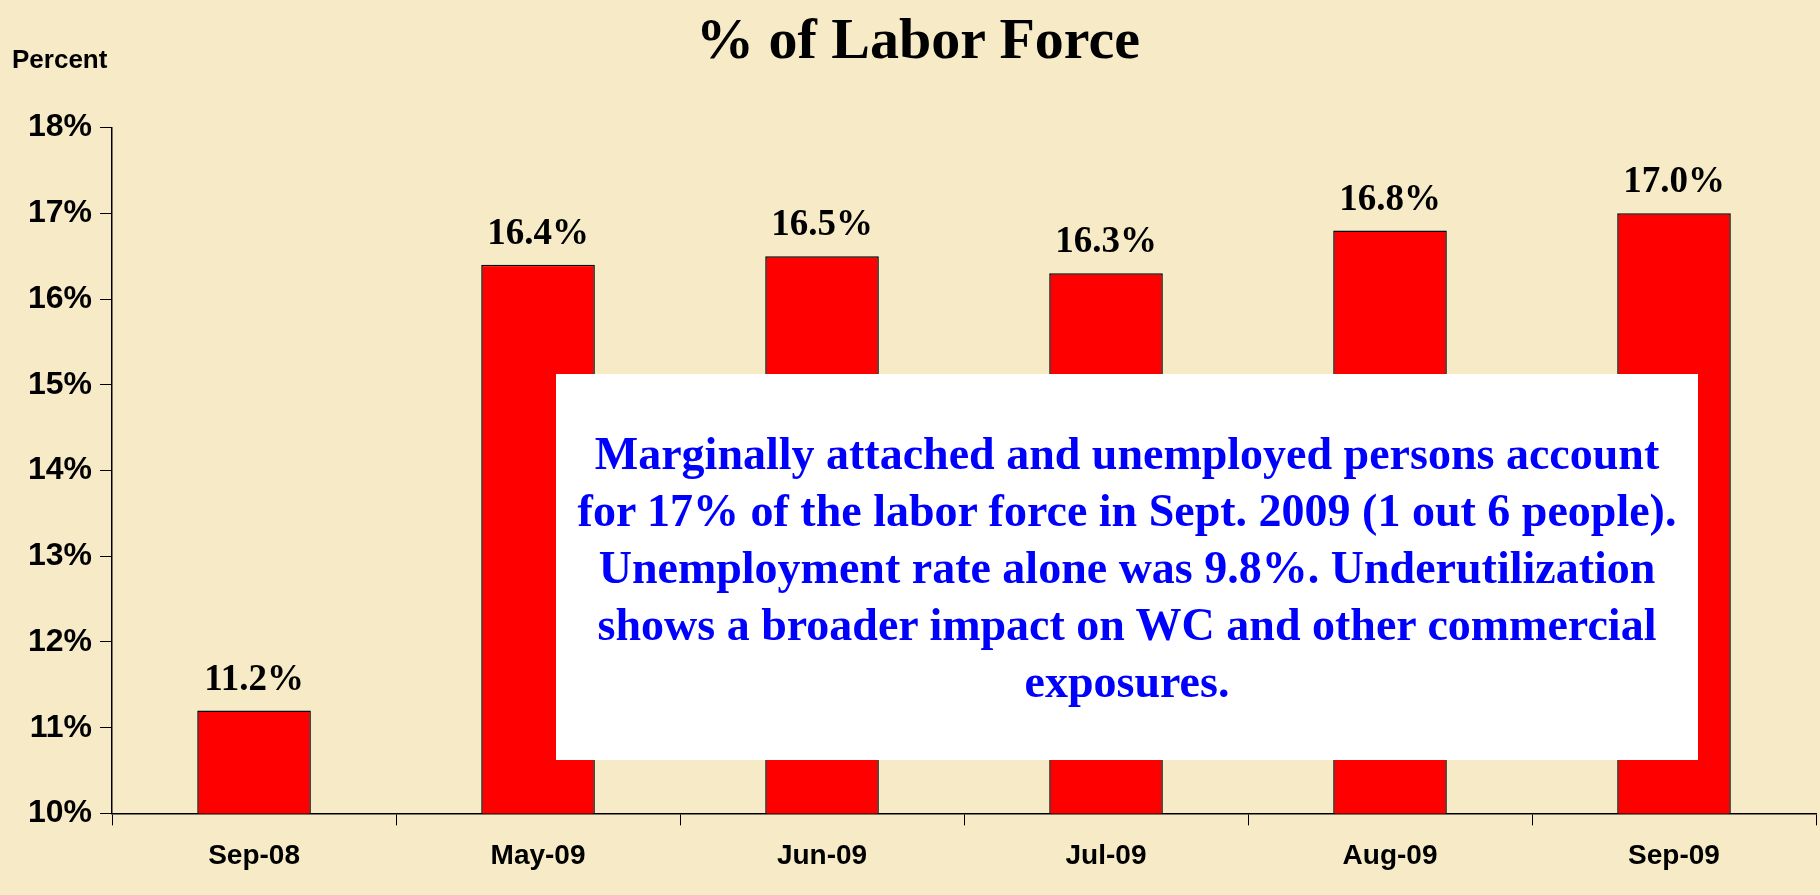  What do you see at coordinates (1106, 854) in the screenshot?
I see `x-tick-label: Jul-09` at bounding box center [1106, 854].